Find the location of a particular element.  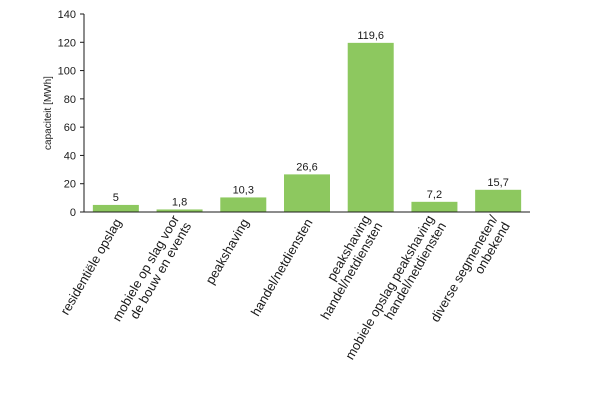

category-label-line: peakshaving is located at coordinates (226, 251).